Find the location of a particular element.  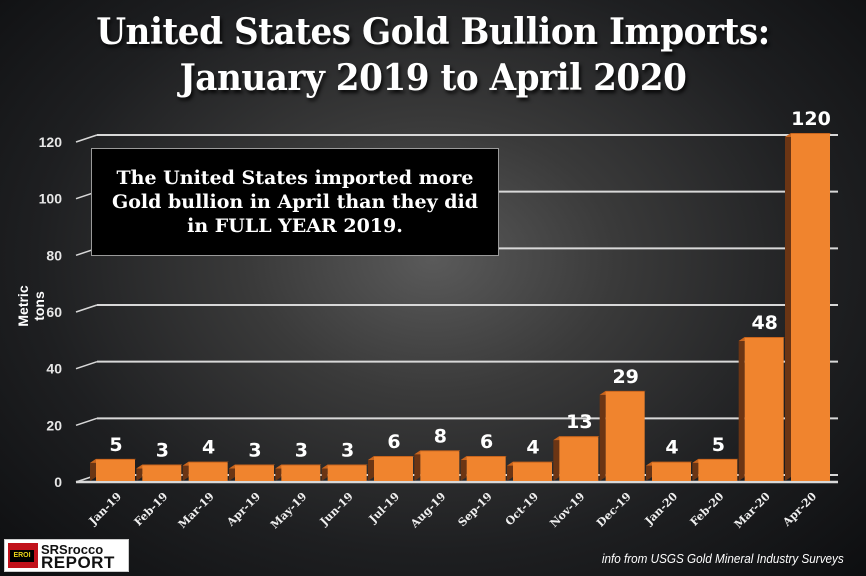

x-tick-label: Jan-19 is located at coordinates (105, 509).